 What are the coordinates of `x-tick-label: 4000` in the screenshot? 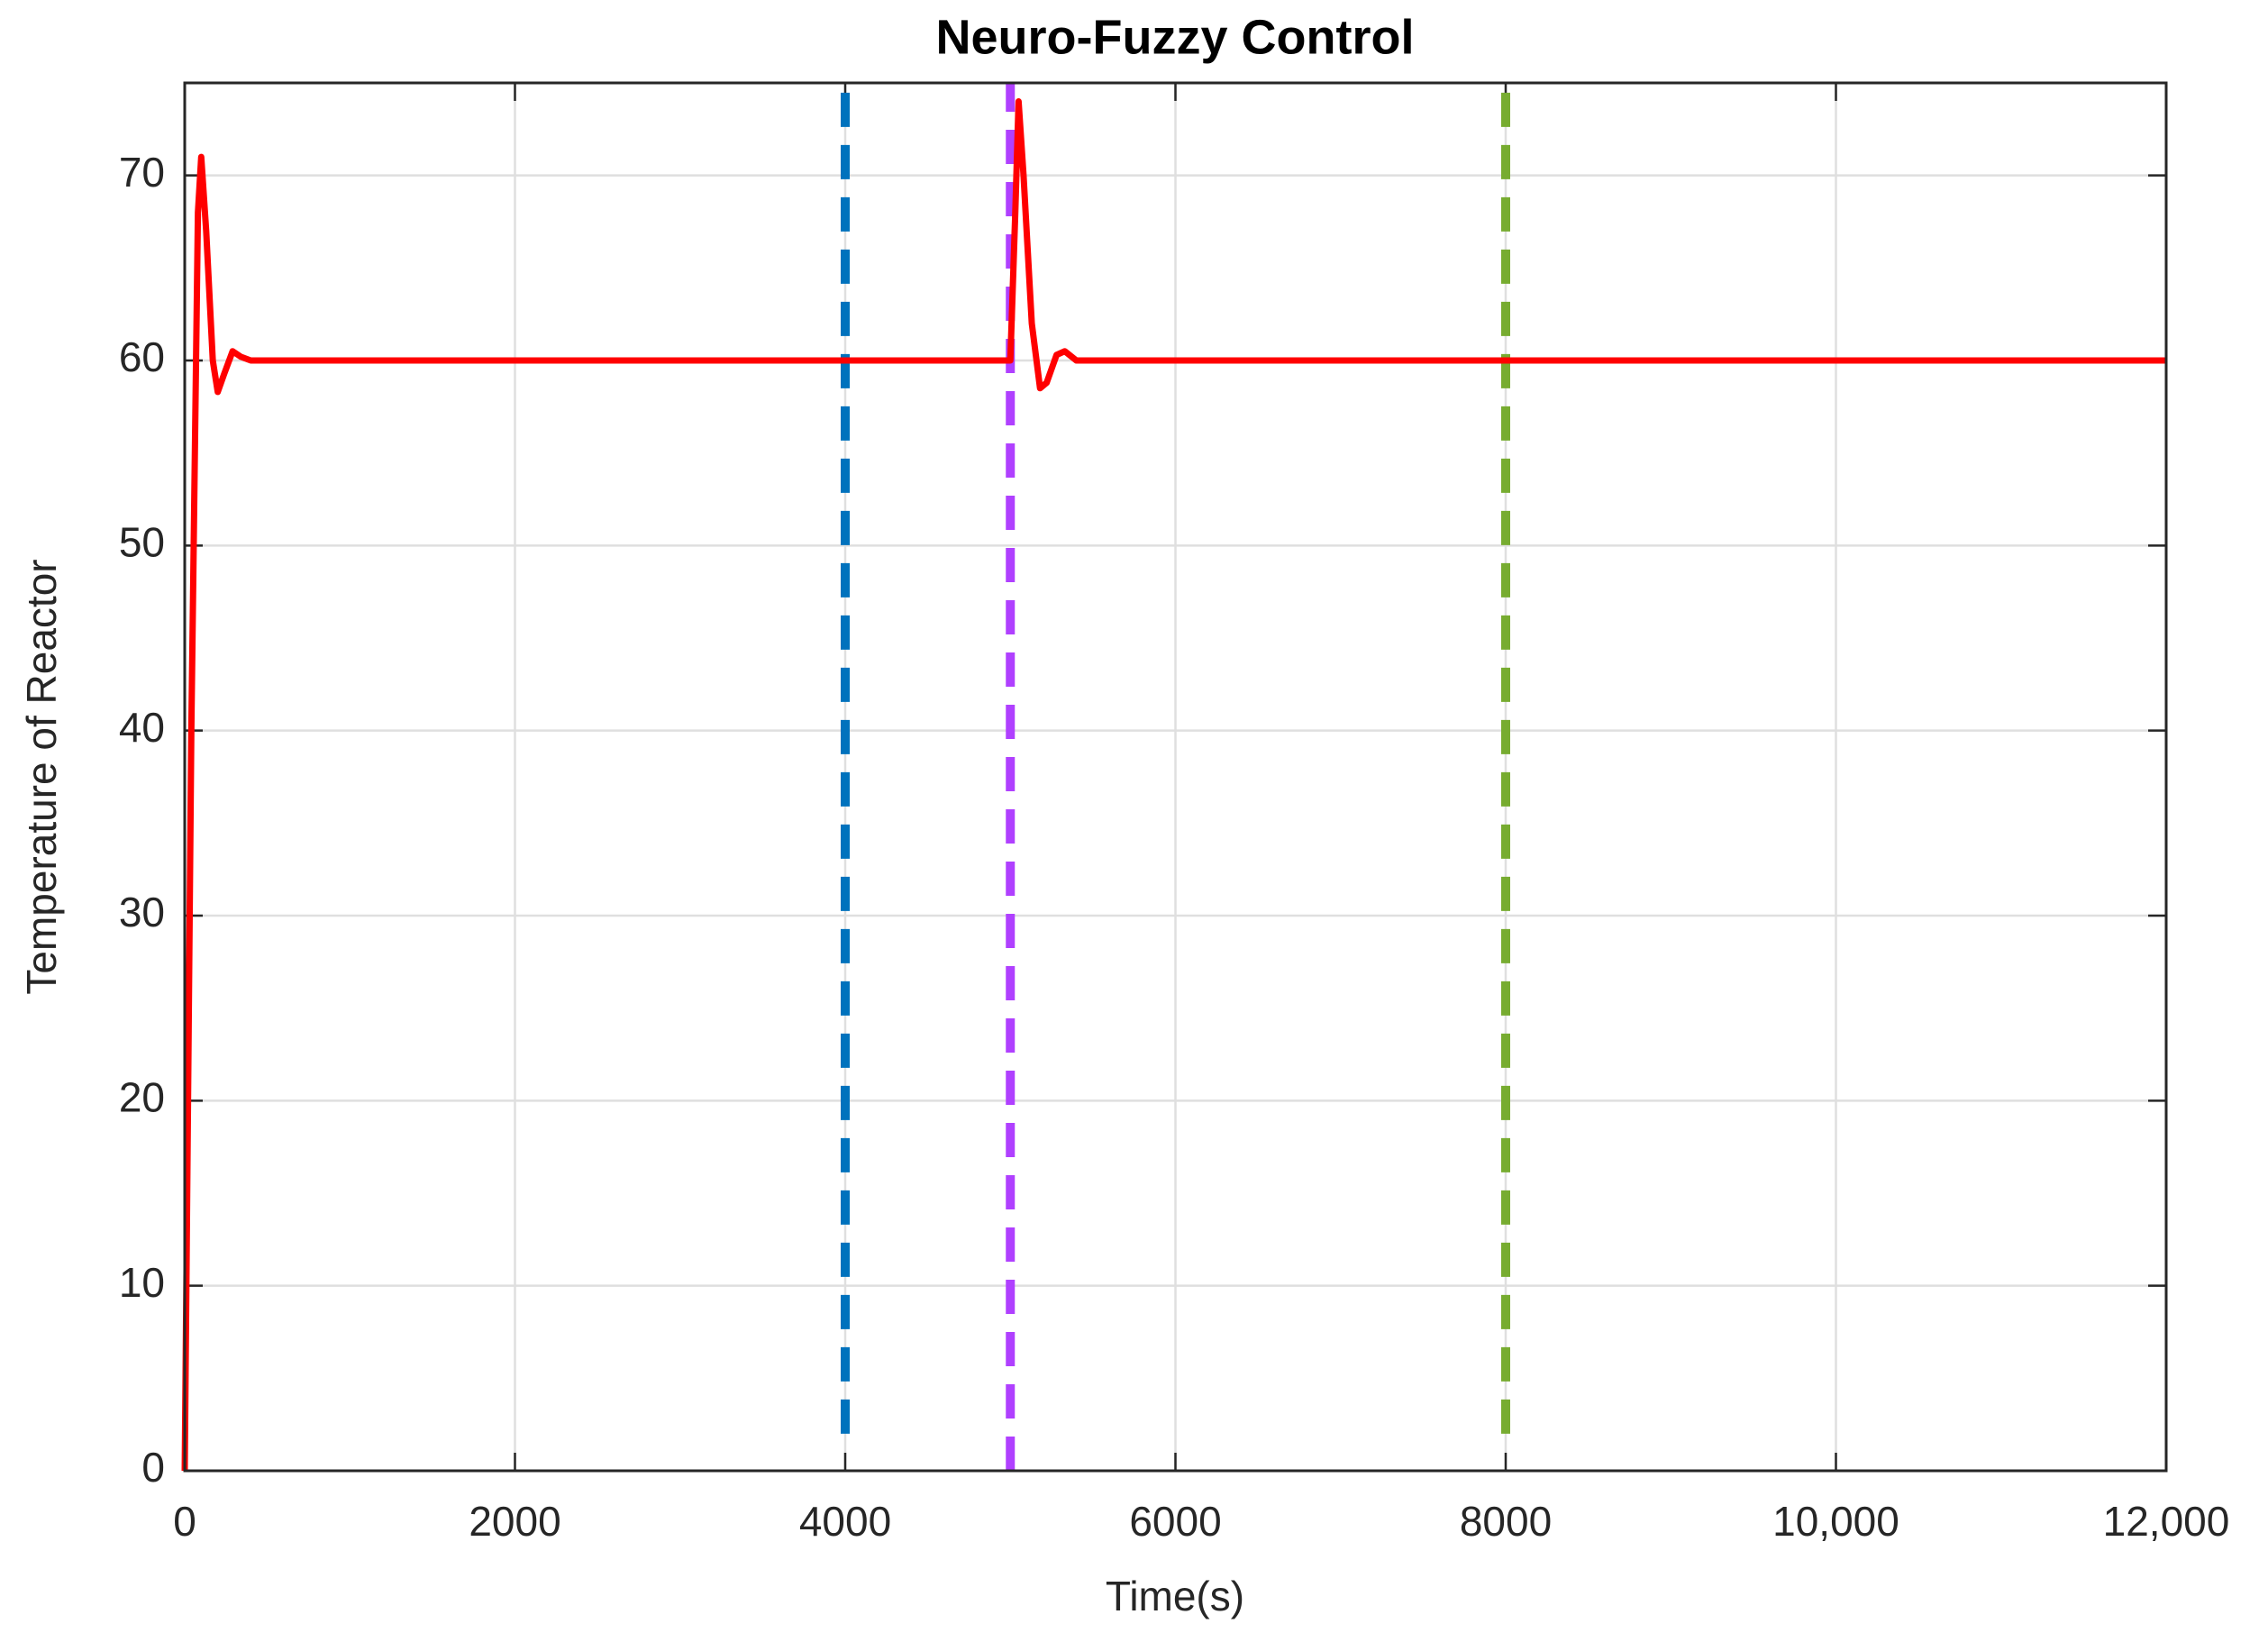 It's located at (845, 1522).